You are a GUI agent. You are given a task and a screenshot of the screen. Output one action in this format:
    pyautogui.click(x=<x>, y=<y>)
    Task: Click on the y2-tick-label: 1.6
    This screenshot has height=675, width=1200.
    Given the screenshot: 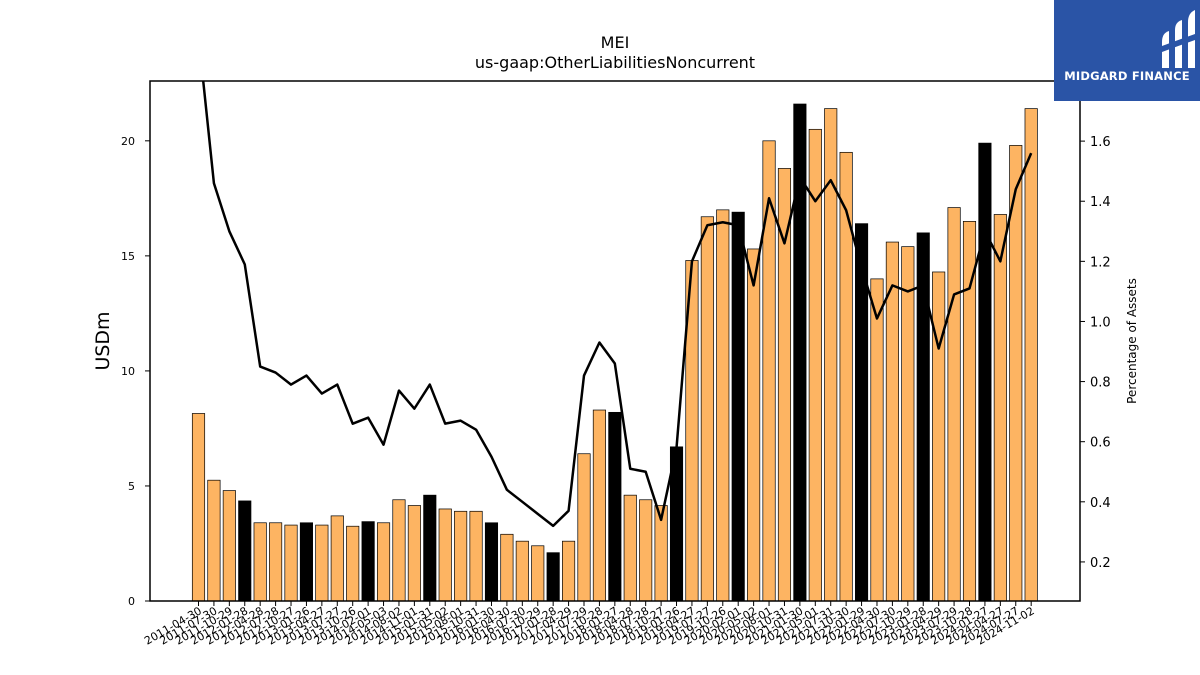 What is the action you would take?
    pyautogui.click(x=1100, y=142)
    